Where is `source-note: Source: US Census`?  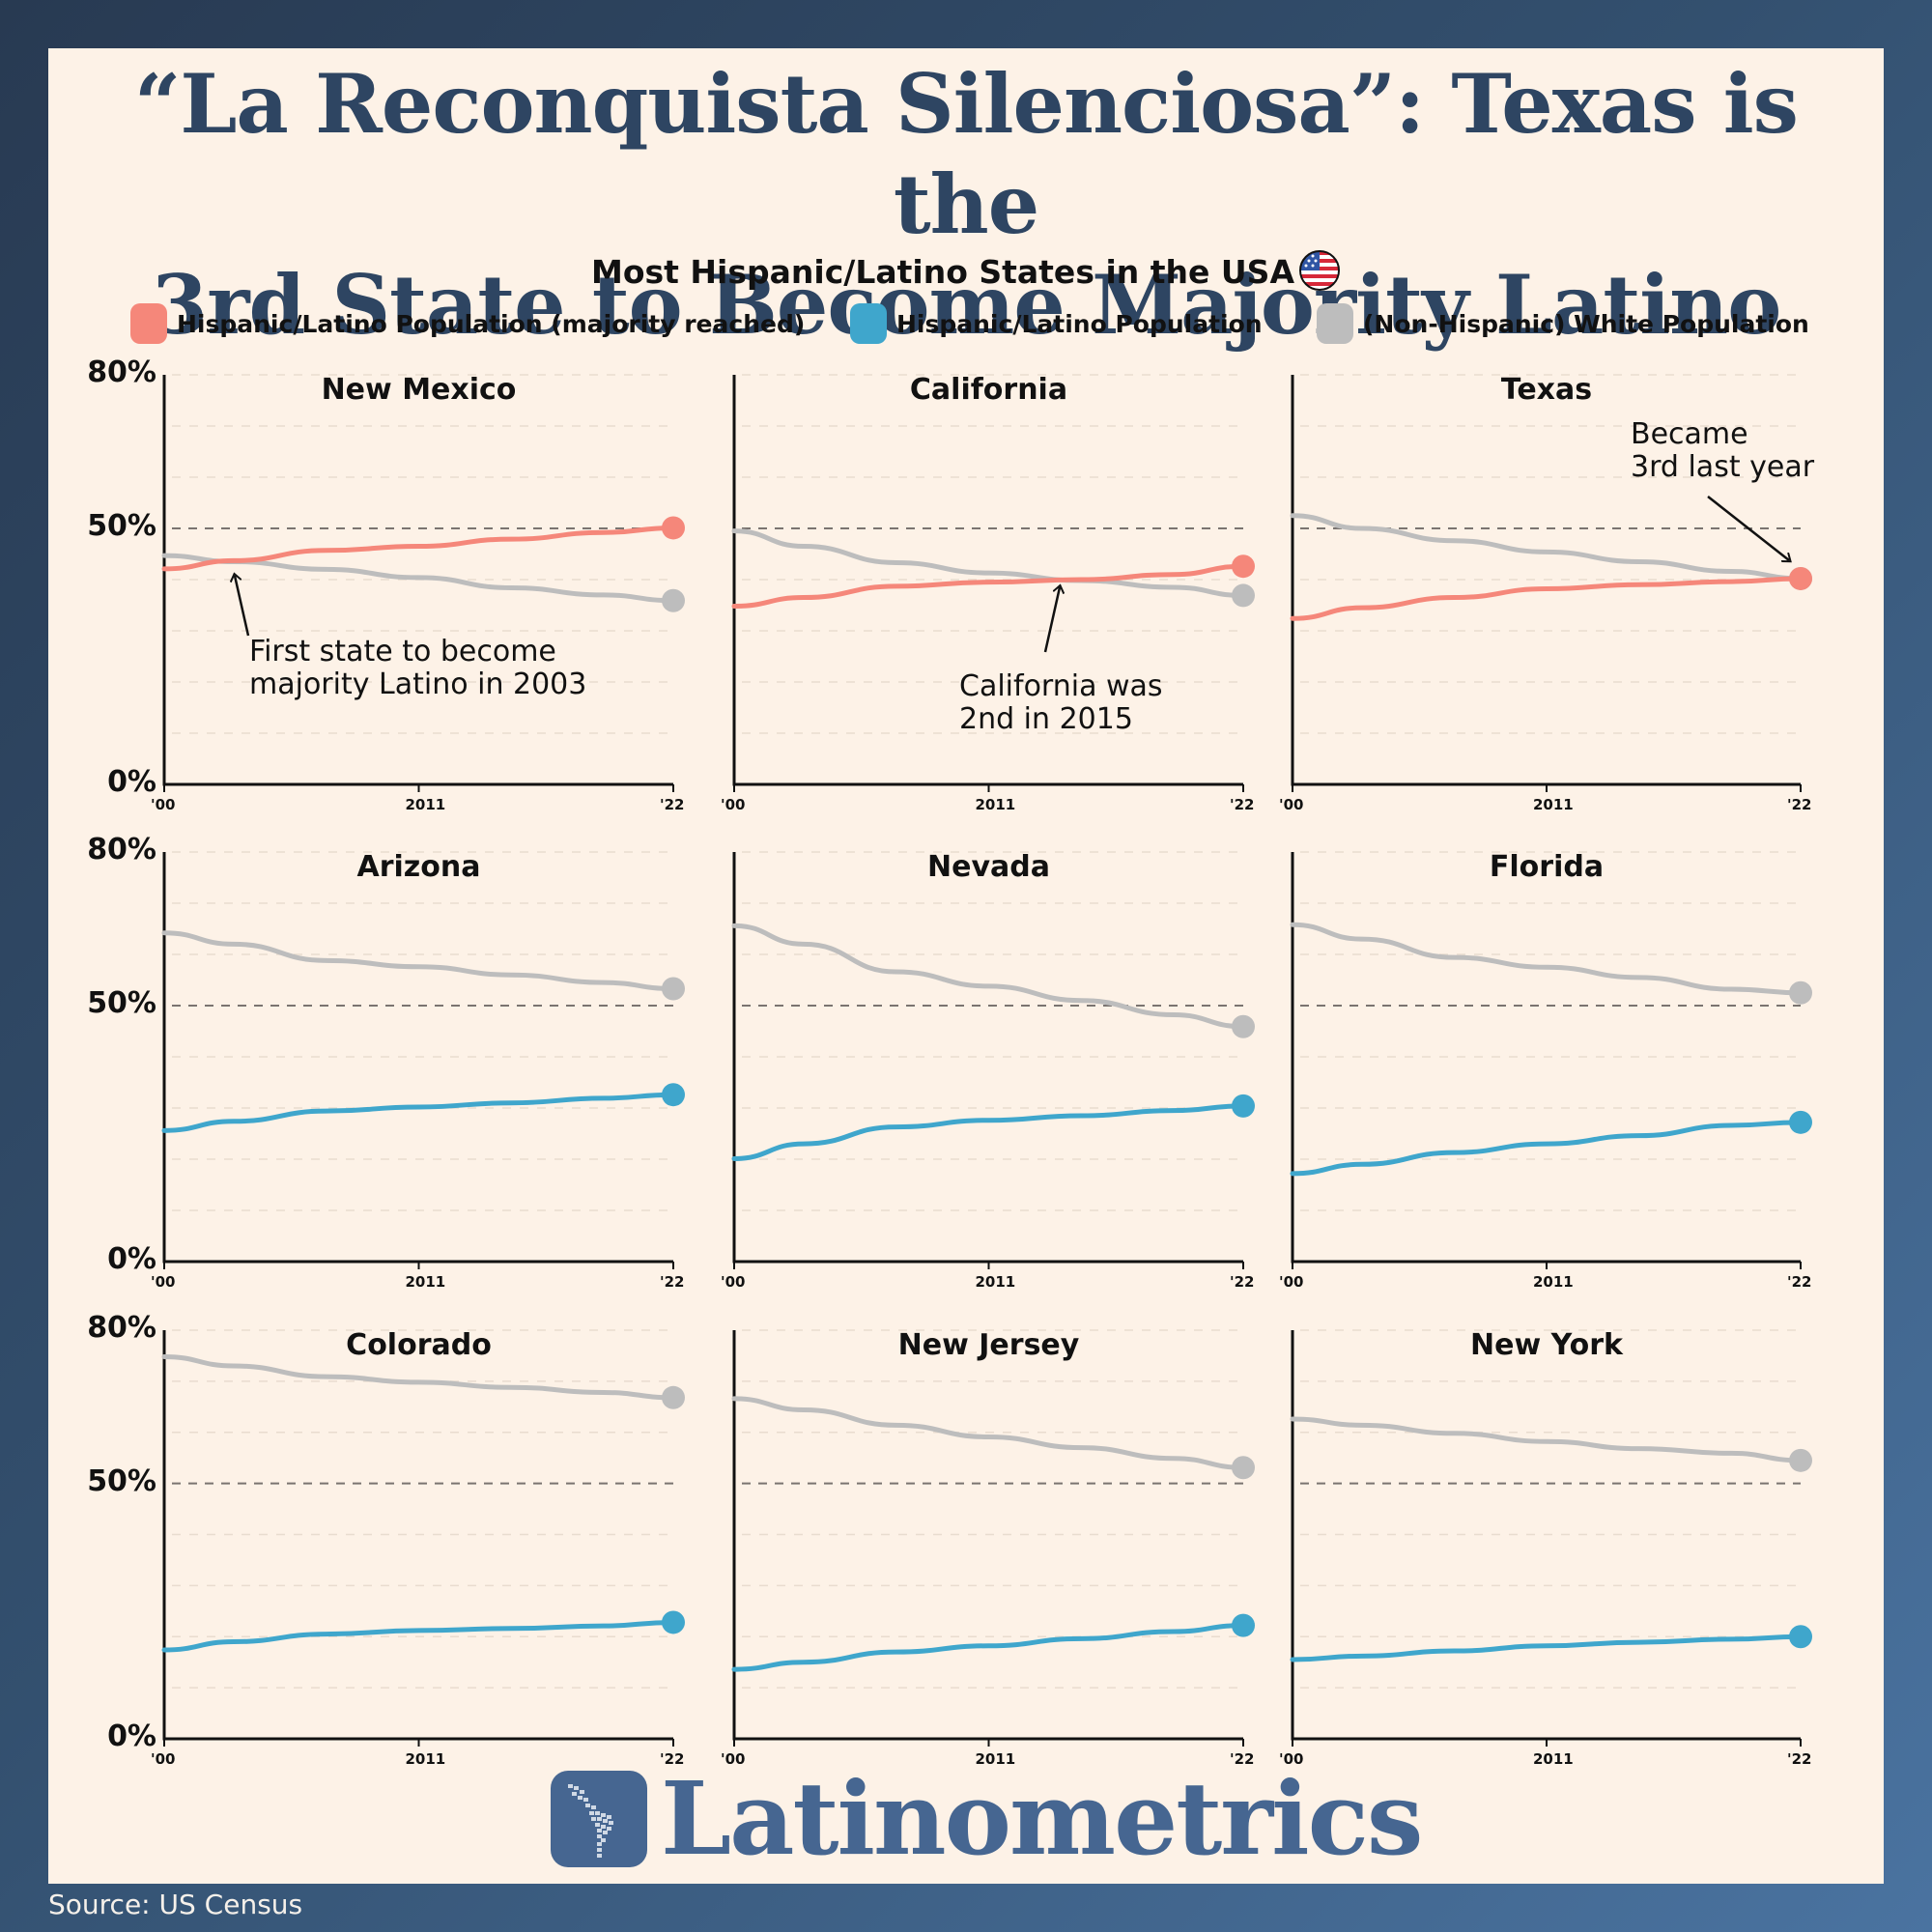
source-note: Source: US Census is located at coordinates (175, 1904).